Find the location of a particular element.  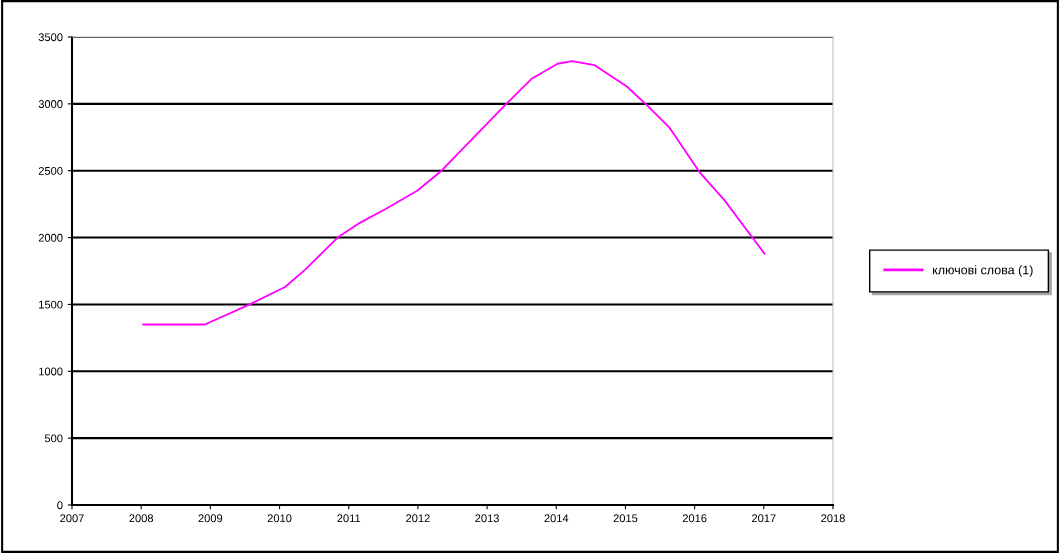

y-tick-label: 2500 is located at coordinates (50, 170).